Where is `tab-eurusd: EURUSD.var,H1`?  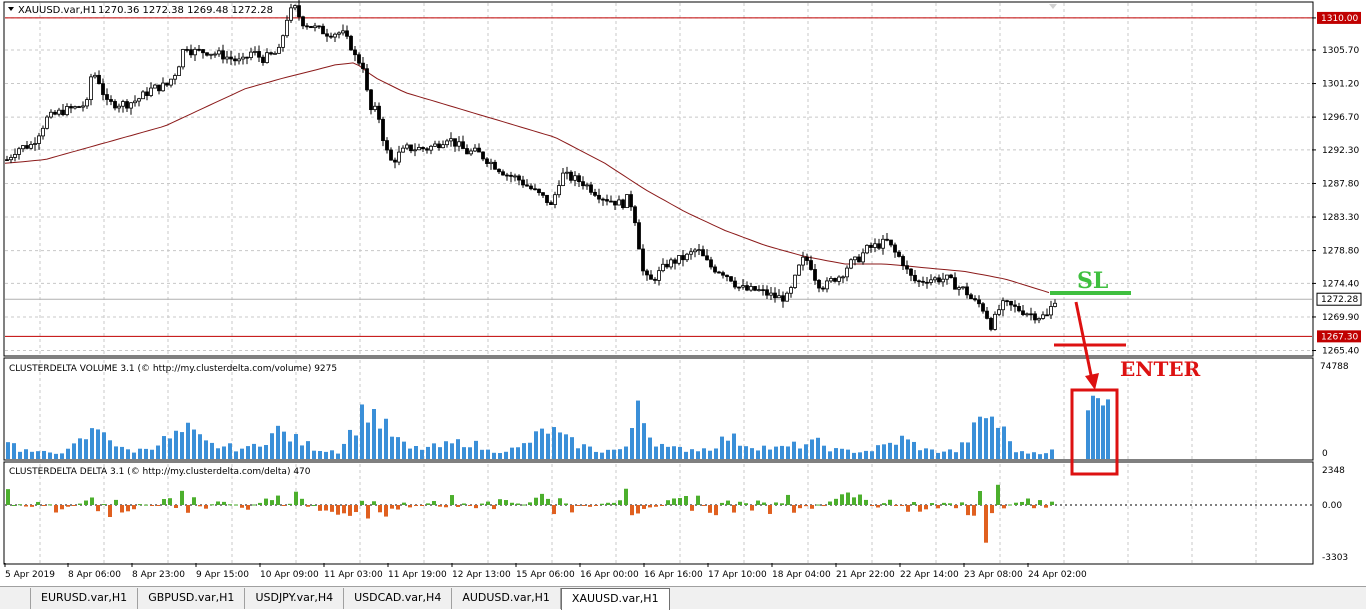 tab-eurusd: EURUSD.var,H1 is located at coordinates (85, 598).